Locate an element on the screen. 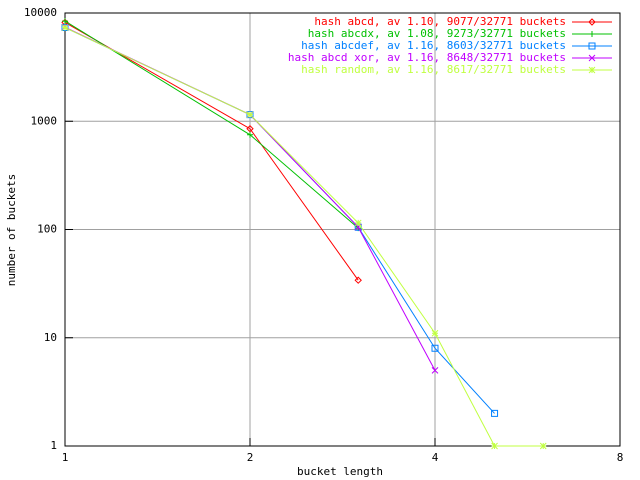 This screenshot has width=640, height=480. legend-label: hash random, av 1.16, 8617/32771 buckets is located at coordinates (433, 69).